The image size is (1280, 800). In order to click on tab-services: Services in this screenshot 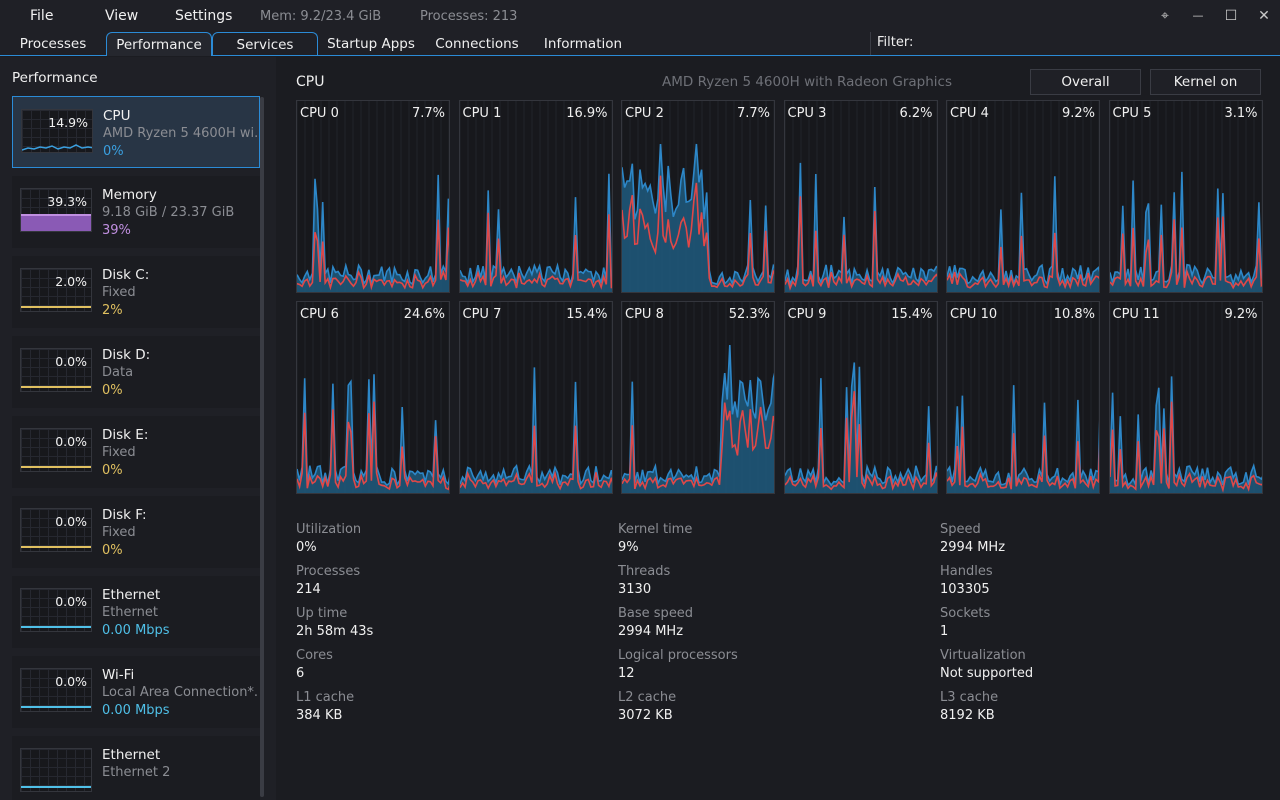, I will do `click(265, 44)`.